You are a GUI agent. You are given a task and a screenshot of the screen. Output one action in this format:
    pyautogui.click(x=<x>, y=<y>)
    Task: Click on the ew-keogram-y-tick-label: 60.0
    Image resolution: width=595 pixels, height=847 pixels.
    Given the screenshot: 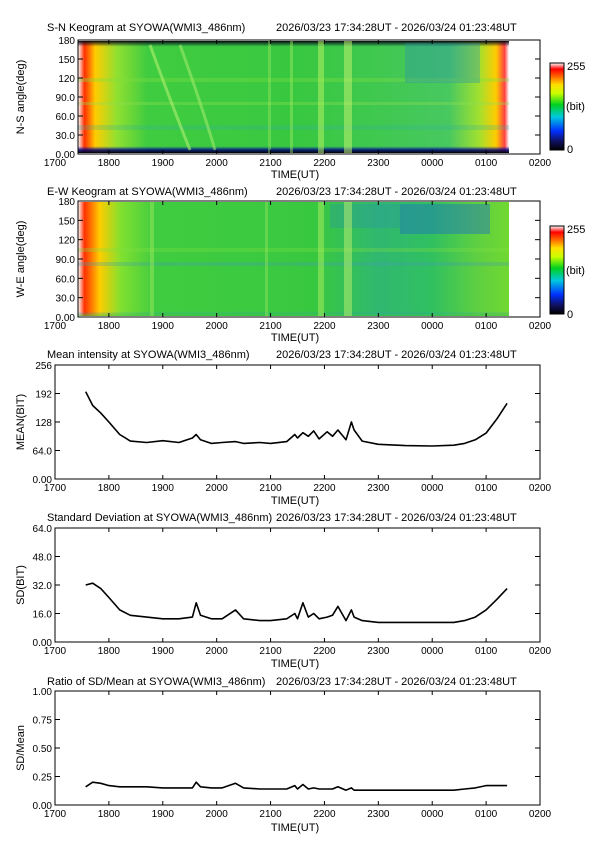 What is the action you would take?
    pyautogui.click(x=66, y=279)
    